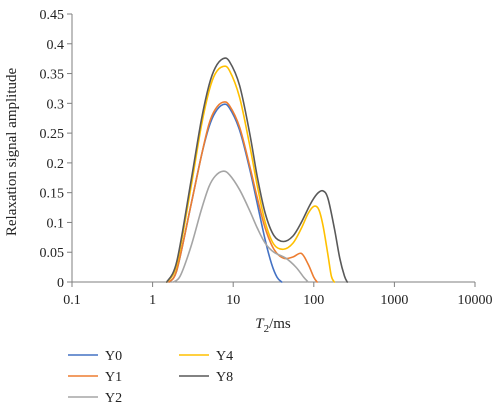 The width and height of the screenshot is (500, 414). Describe the element at coordinates (52, 194) in the screenshot. I see `y-tick-label: 0.15` at that location.